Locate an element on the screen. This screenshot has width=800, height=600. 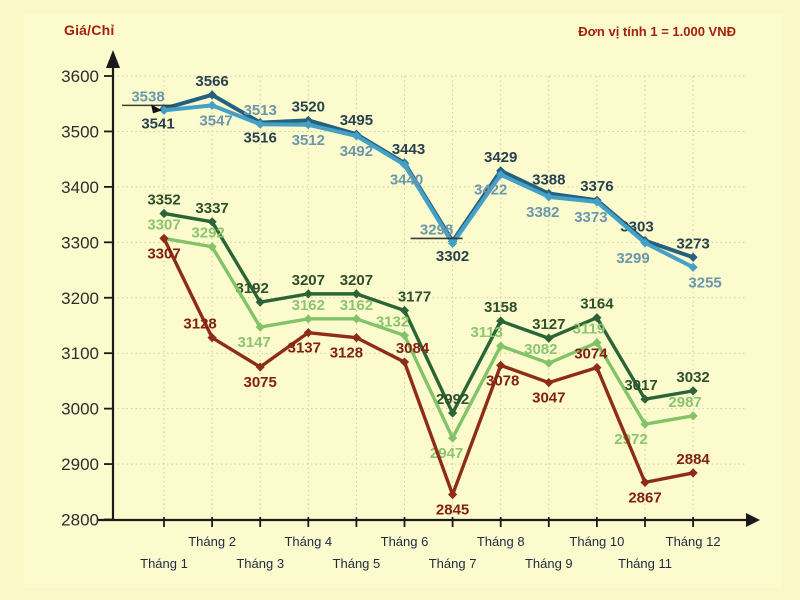
data-label-dark-blue: 3566 is located at coordinates (211, 81).